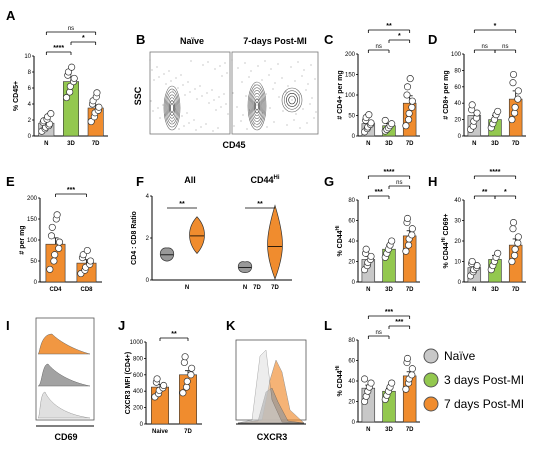 The height and width of the screenshot is (449, 548). Describe the element at coordinates (172, 108) in the screenshot. I see `flow-contour-naive` at that location.